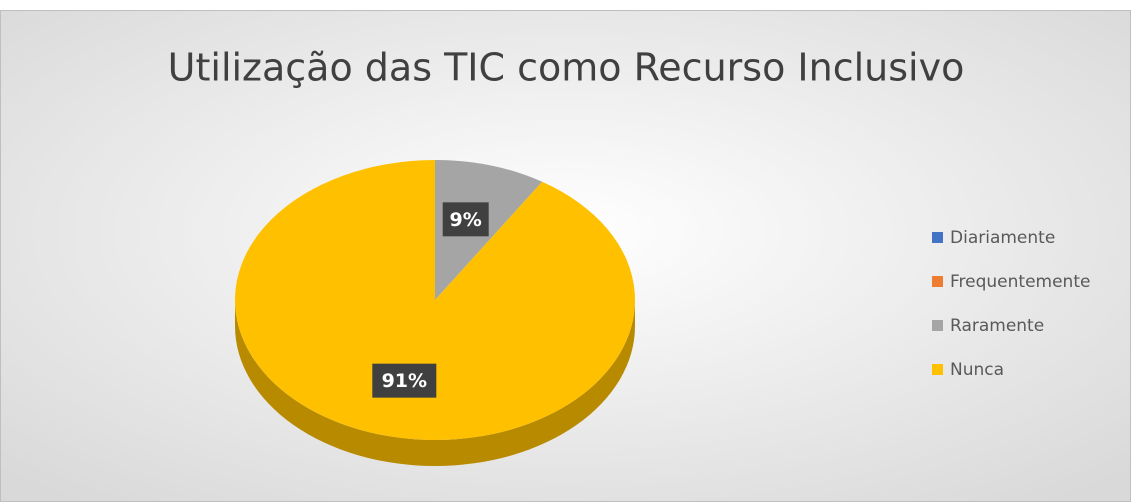 This screenshot has height=503, width=1133. Describe the element at coordinates (997, 326) in the screenshot. I see `legend-label: Raramente` at that location.